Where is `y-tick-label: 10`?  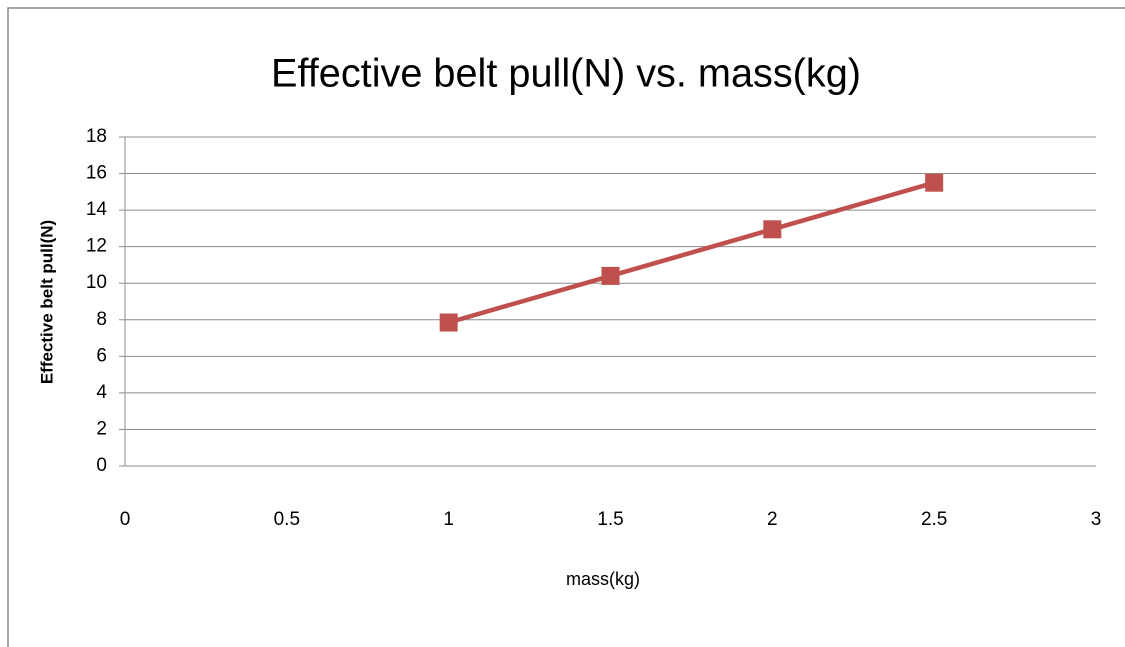 y-tick-label: 10 is located at coordinates (96, 282).